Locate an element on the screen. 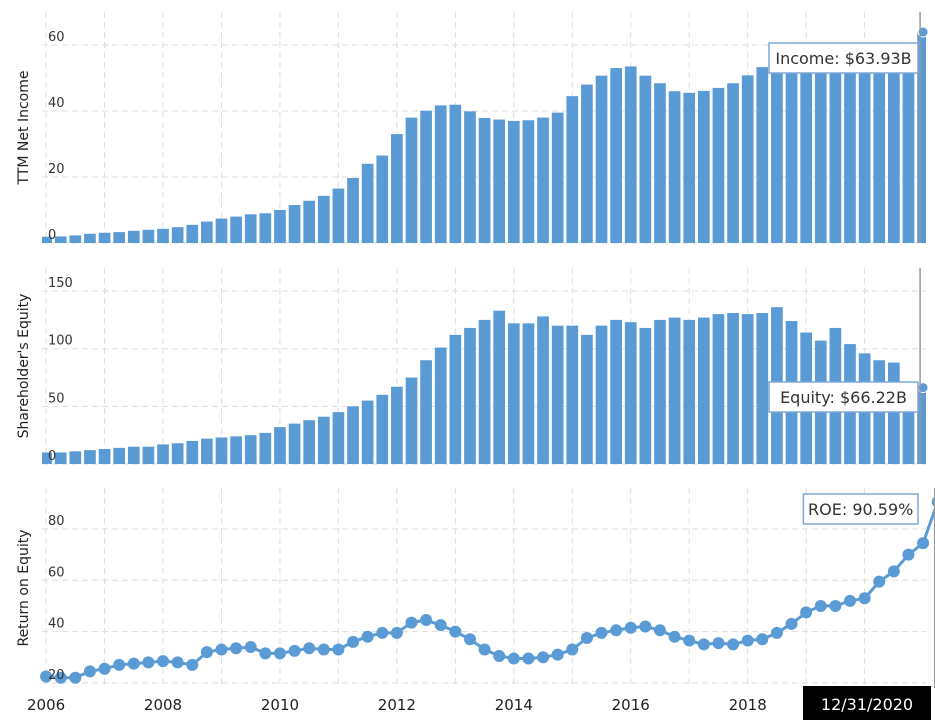 This screenshot has width=935, height=727. x-tick-label: 2012 is located at coordinates (397, 705).